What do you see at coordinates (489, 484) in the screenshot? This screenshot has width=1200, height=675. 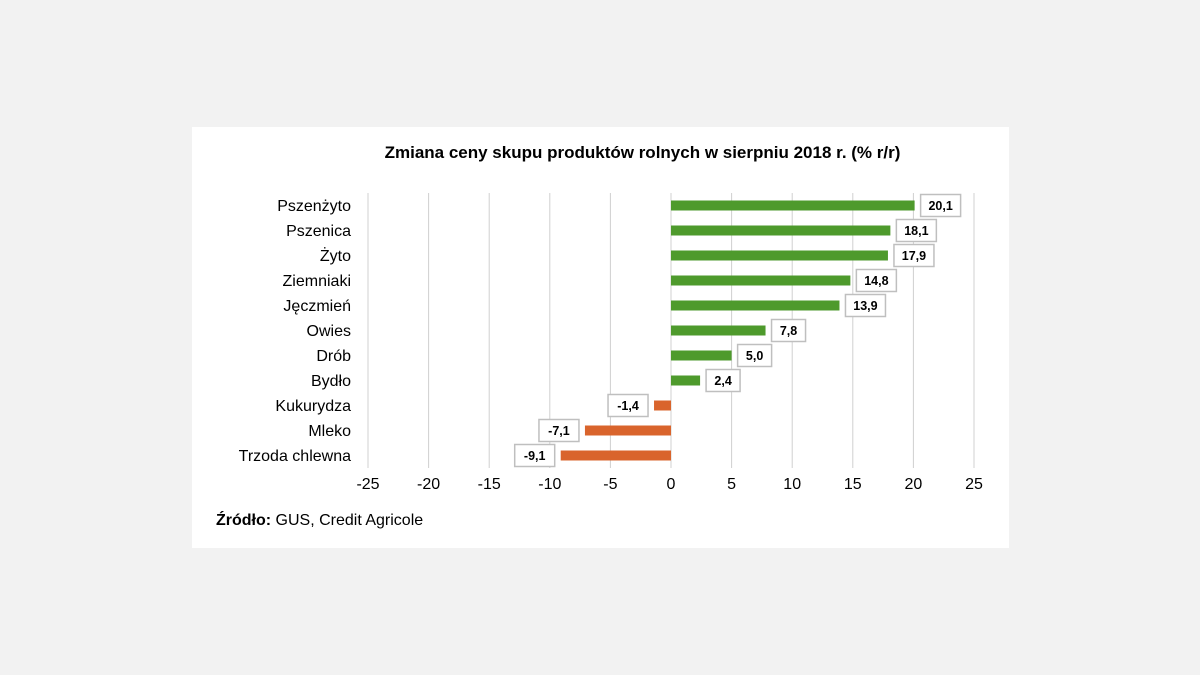 I see `x-tick-label: -15` at bounding box center [489, 484].